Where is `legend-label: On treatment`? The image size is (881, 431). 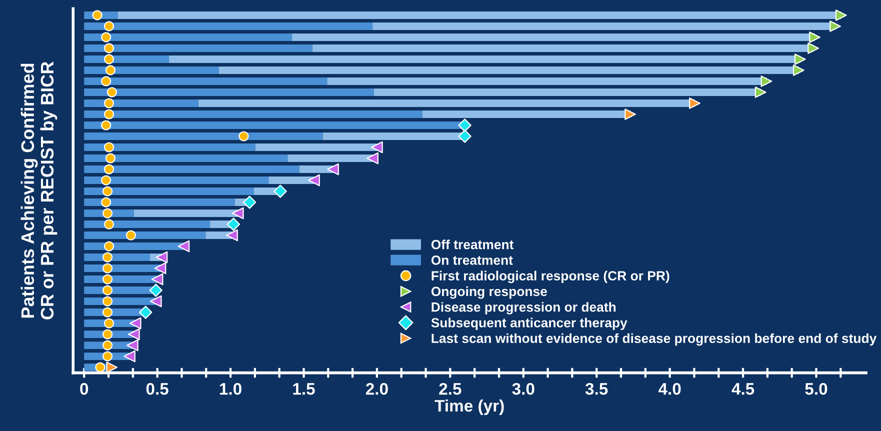 legend-label: On treatment is located at coordinates (472, 260).